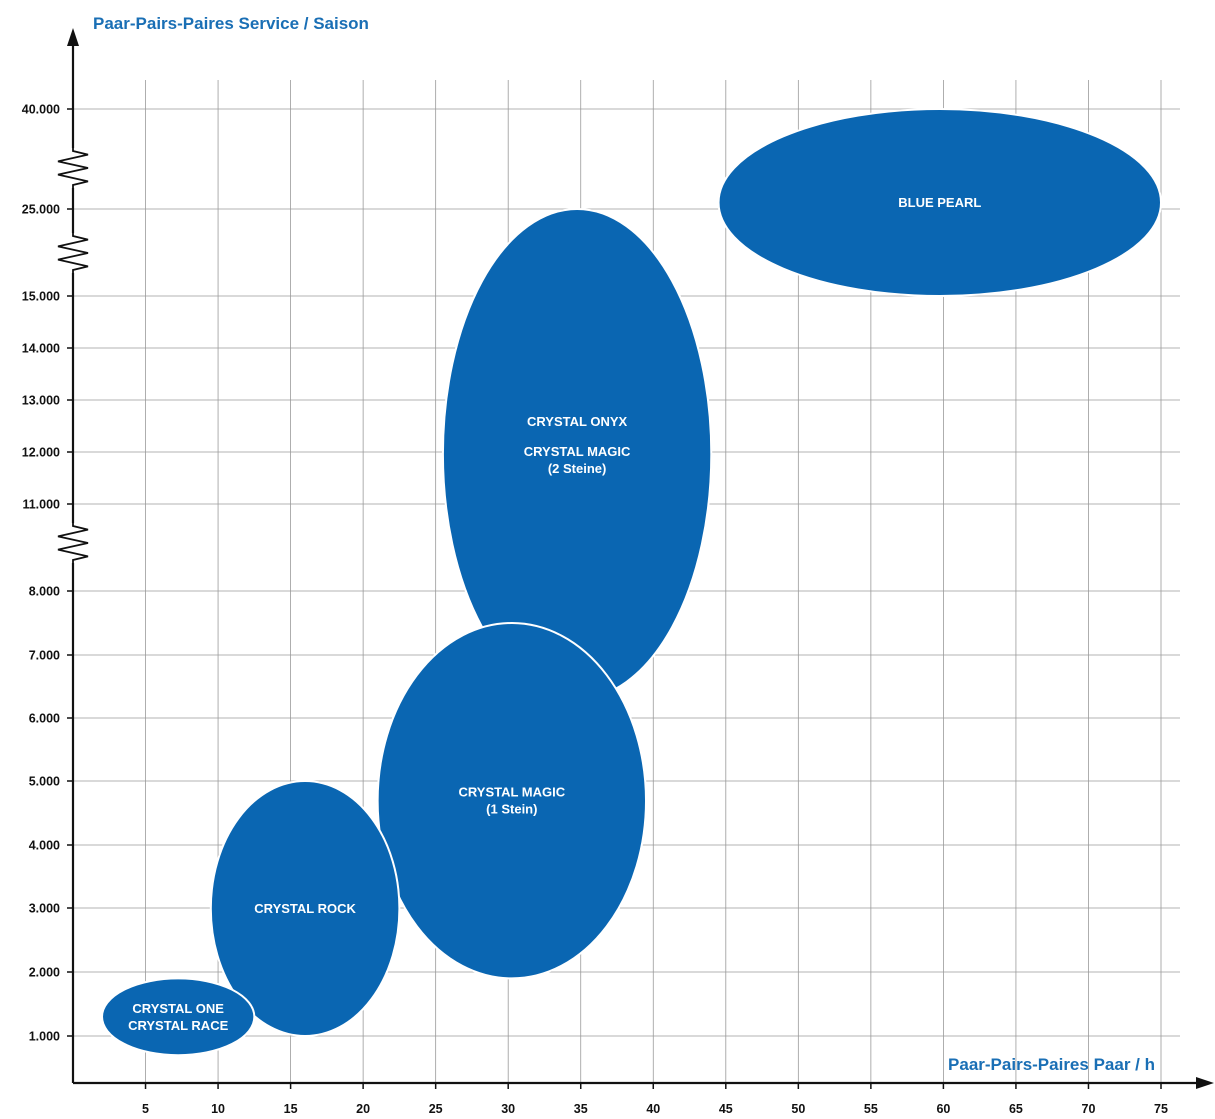 The image size is (1215, 1119). Describe the element at coordinates (44, 782) in the screenshot. I see `y-tick-label: 5.000` at that location.